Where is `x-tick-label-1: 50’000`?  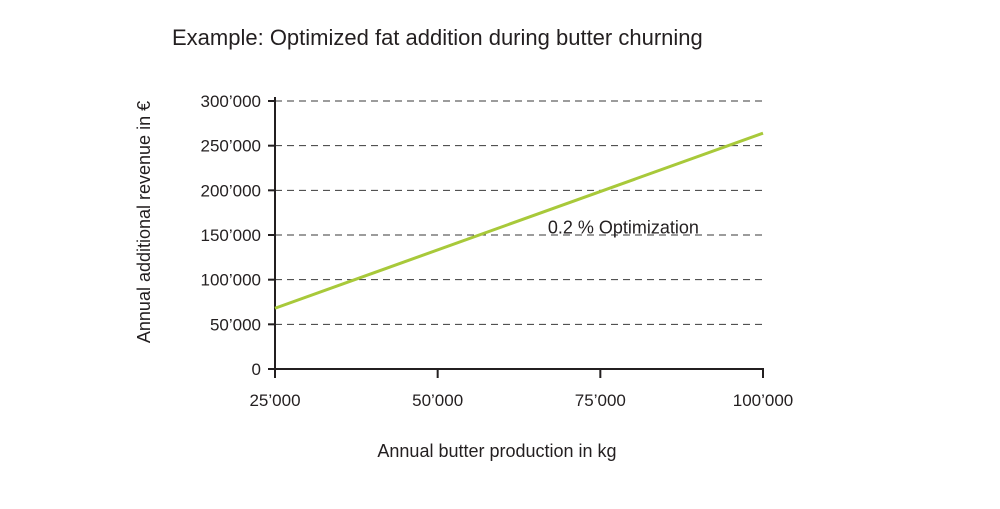
x-tick-label-1: 50’000 is located at coordinates (437, 400).